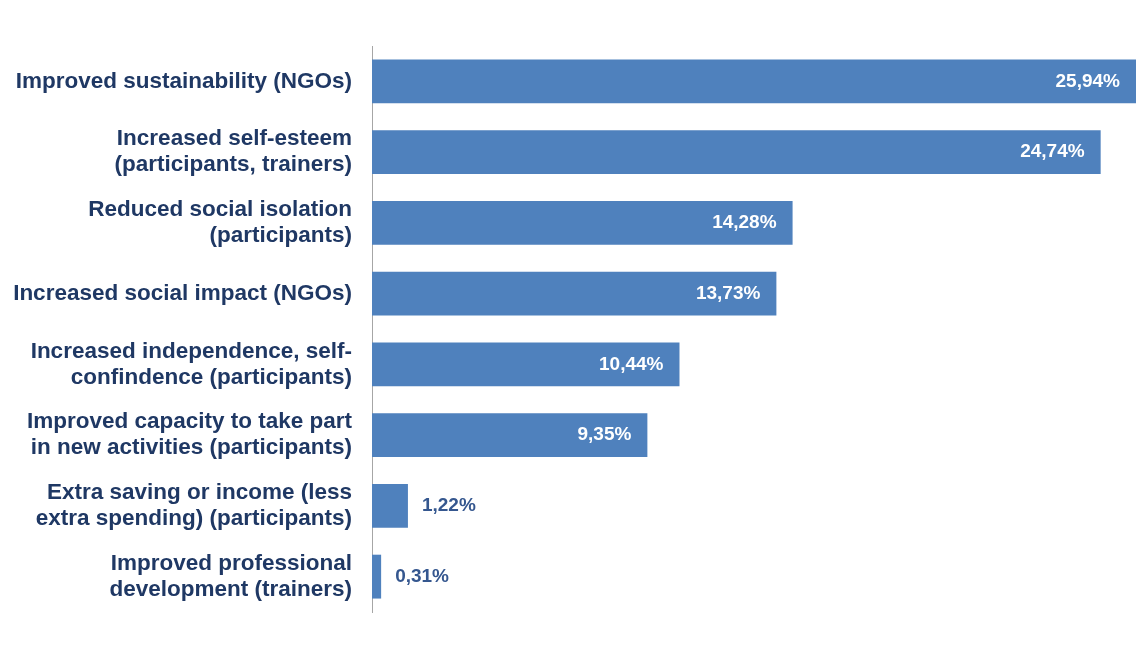  I want to click on y-tick-label: Improved professional development (trainers), so click(230, 575).